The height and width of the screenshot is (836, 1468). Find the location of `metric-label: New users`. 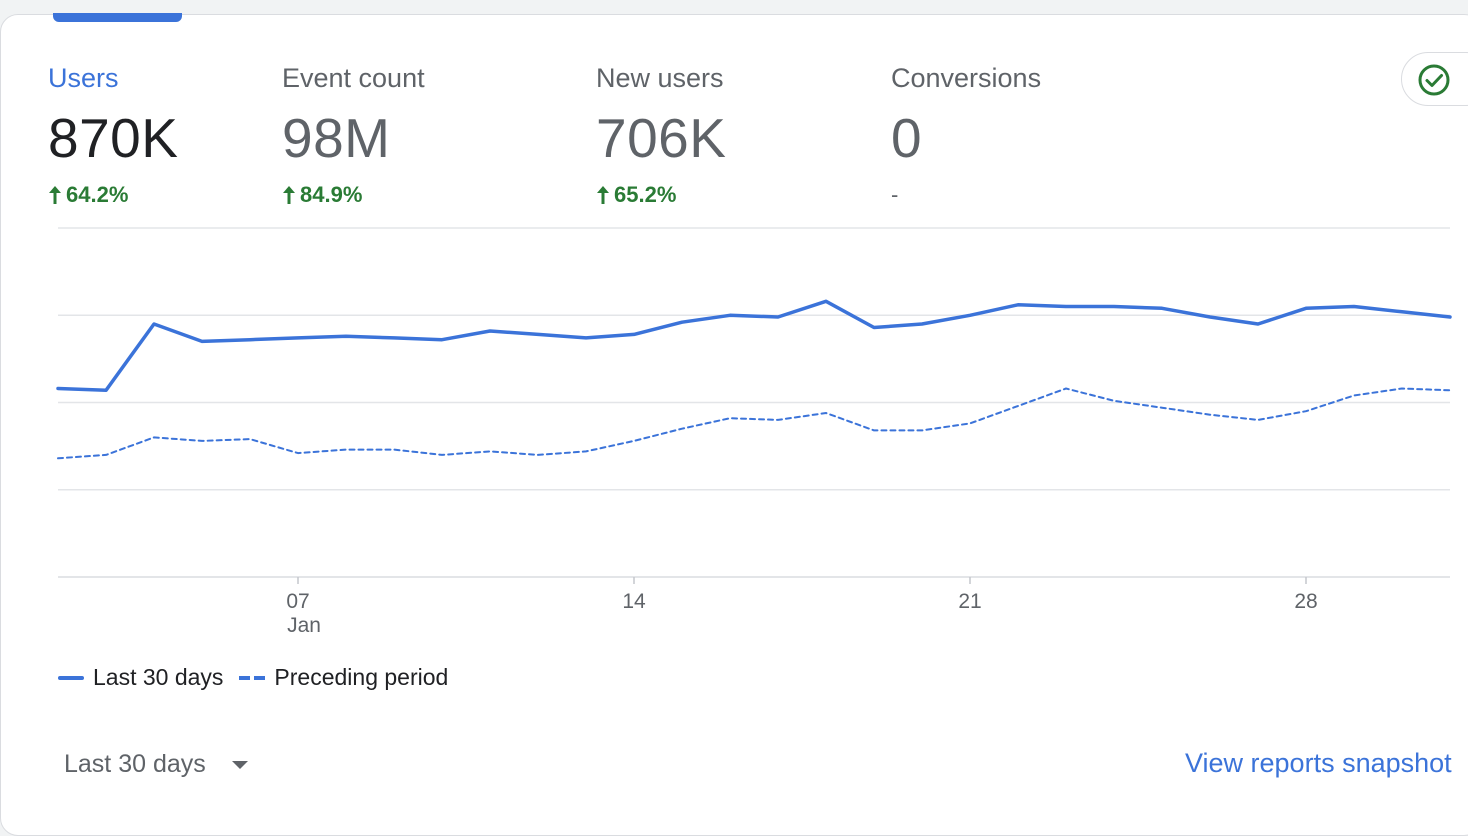

metric-label: New users is located at coordinates (660, 78).